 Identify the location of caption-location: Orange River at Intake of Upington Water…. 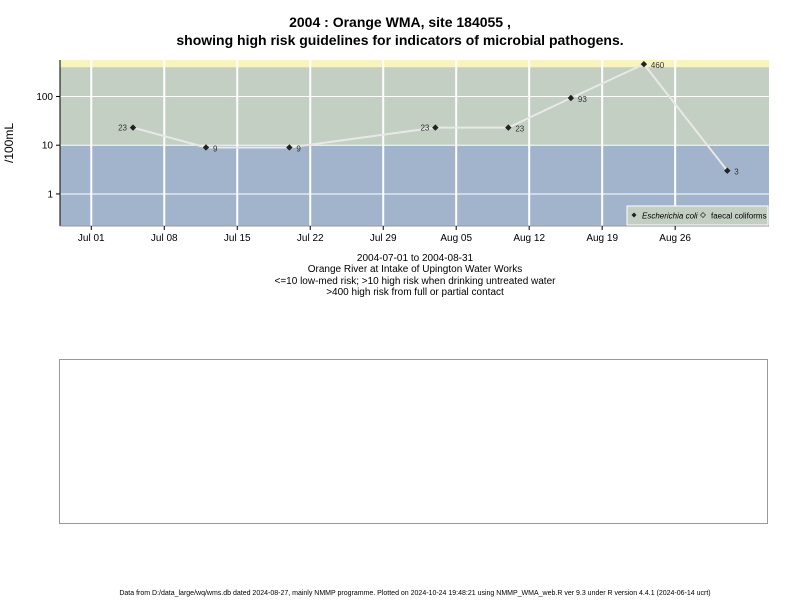
(415, 269).